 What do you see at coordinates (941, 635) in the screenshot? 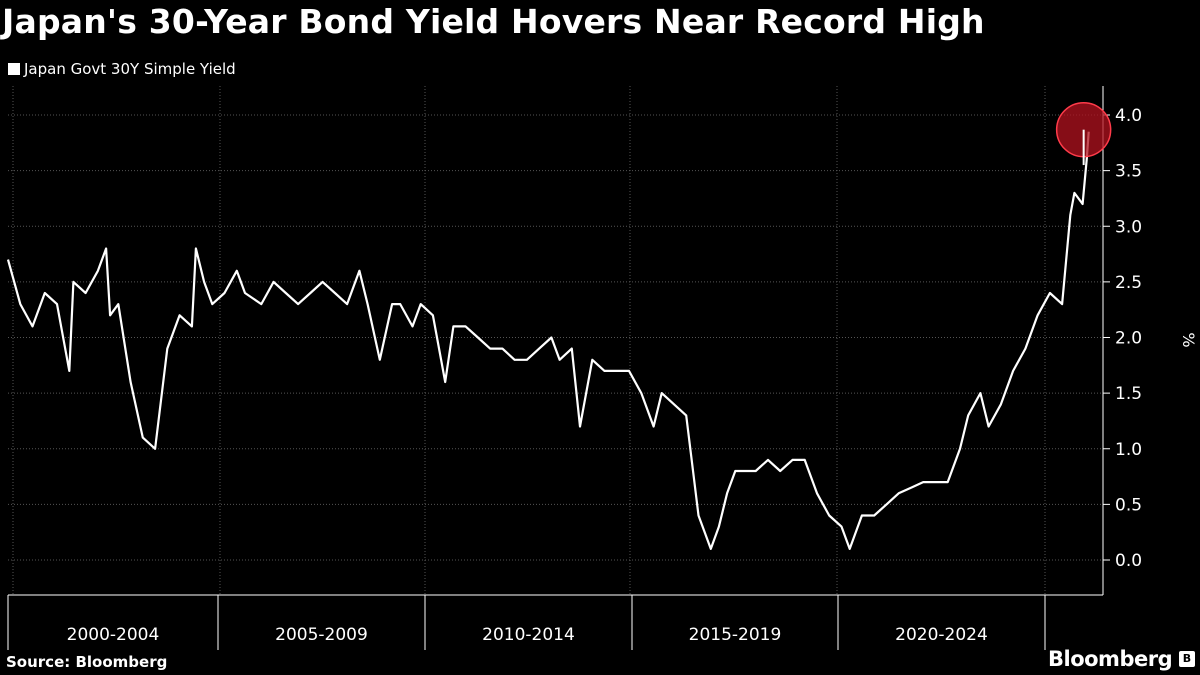
I see `x-category-label: 2020-2024` at bounding box center [941, 635].